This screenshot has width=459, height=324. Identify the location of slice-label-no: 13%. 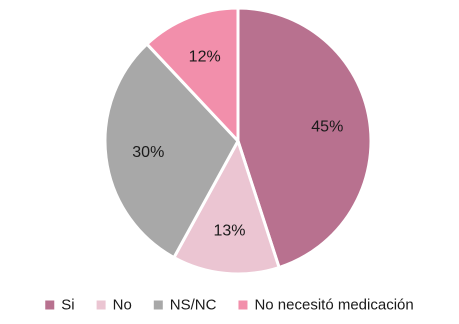
(229, 231).